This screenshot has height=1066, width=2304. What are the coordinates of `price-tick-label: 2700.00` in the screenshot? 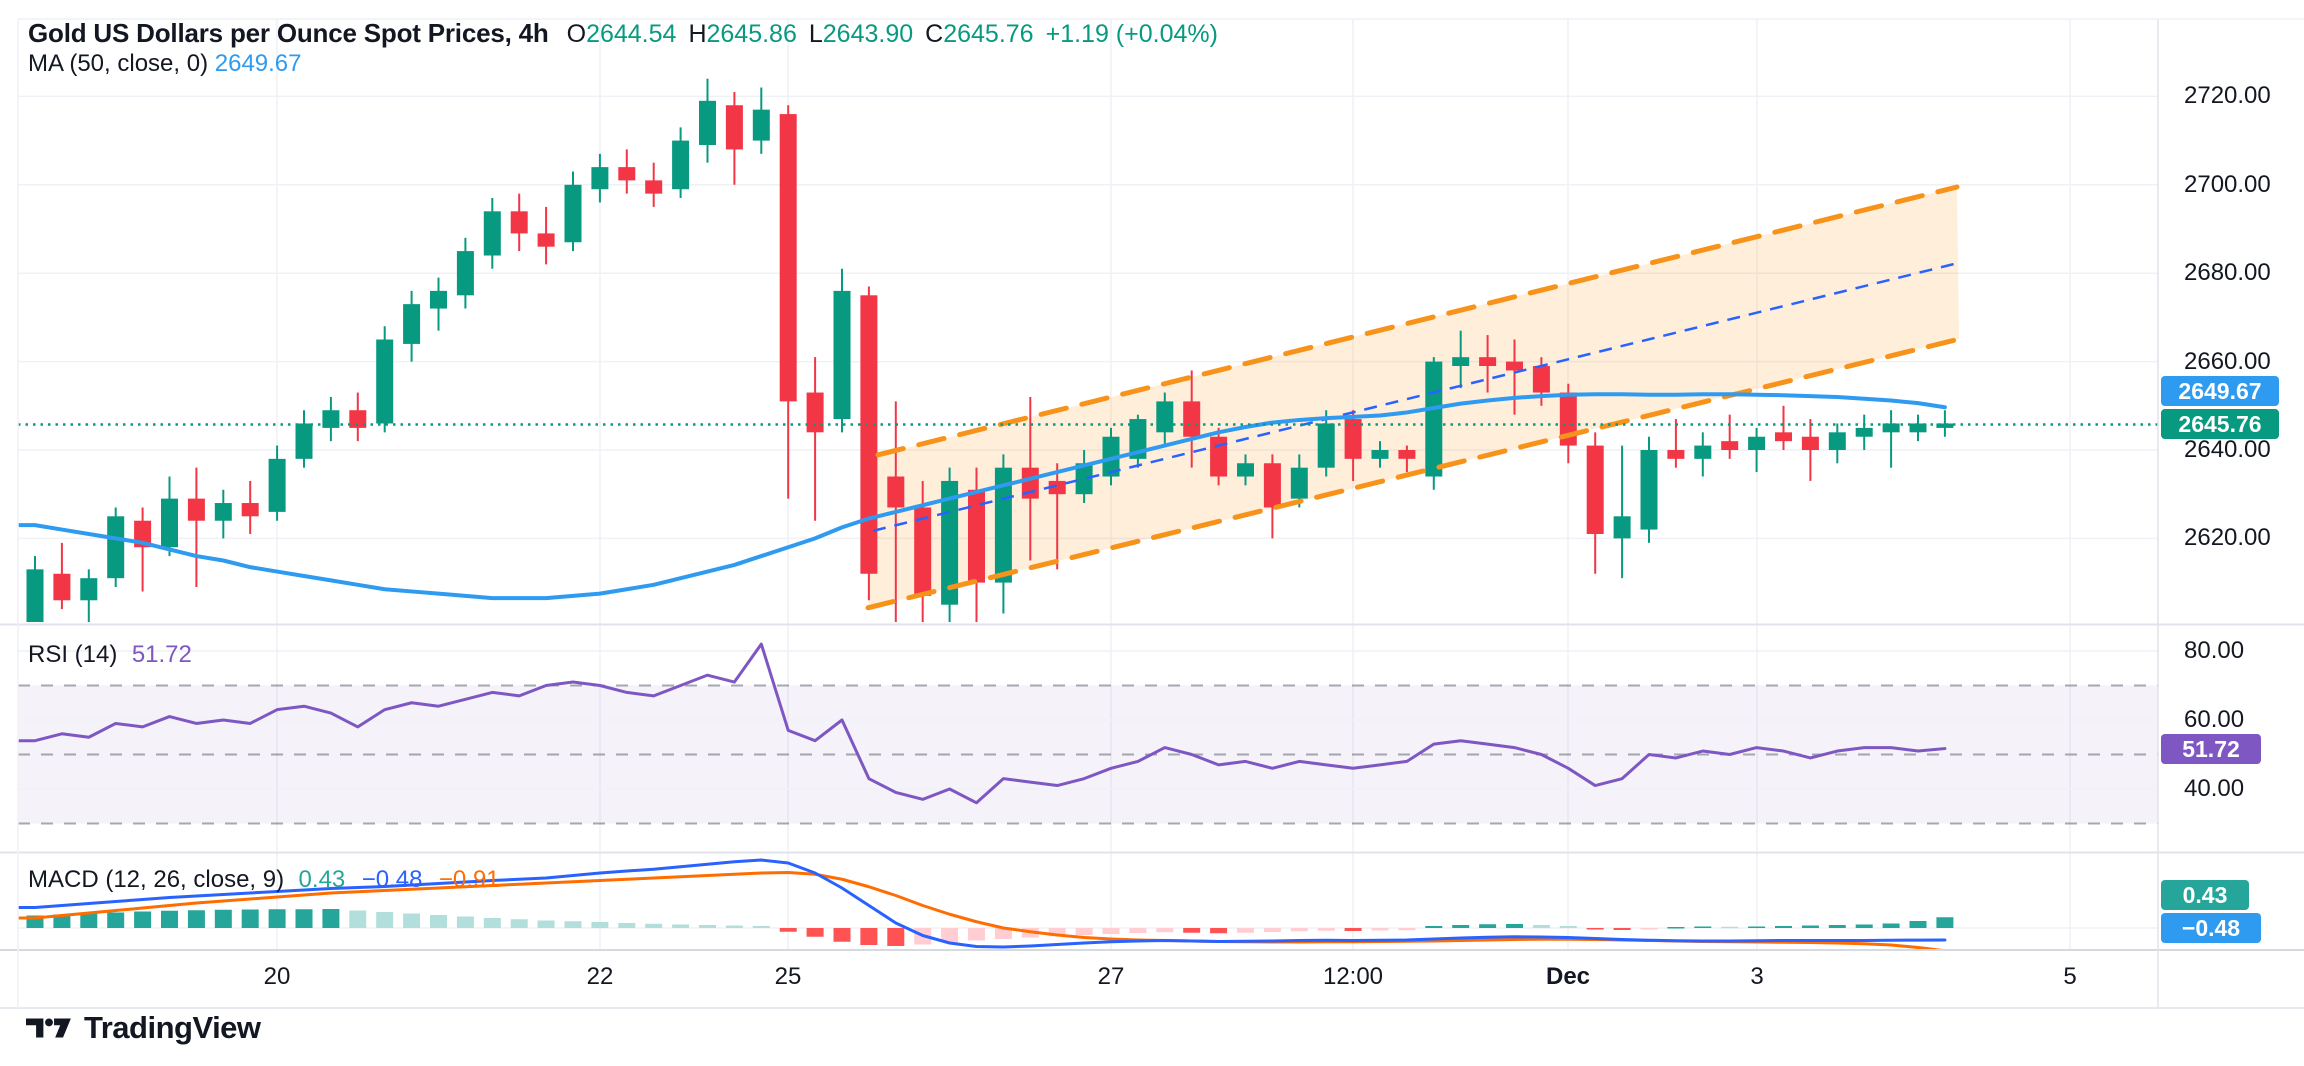 It's located at (2227, 184).